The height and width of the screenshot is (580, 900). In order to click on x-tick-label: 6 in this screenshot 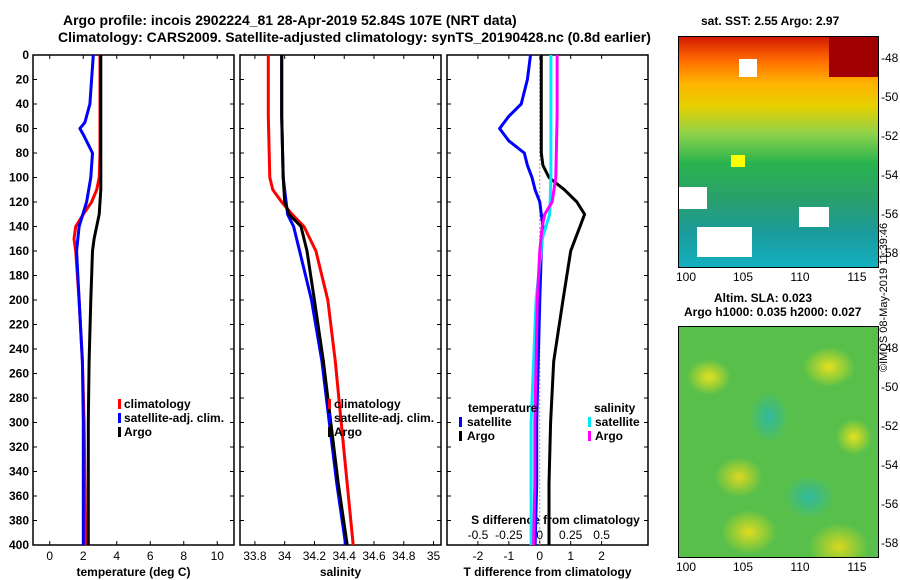, I will do `click(150, 556)`.